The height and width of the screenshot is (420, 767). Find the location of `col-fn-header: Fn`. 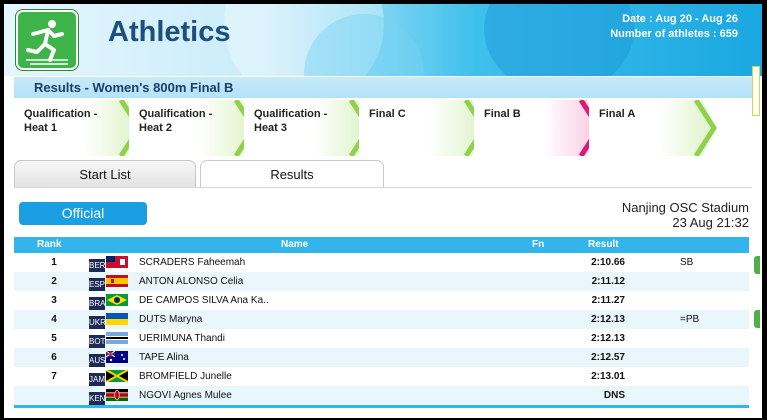

col-fn-header: Fn is located at coordinates (538, 244).